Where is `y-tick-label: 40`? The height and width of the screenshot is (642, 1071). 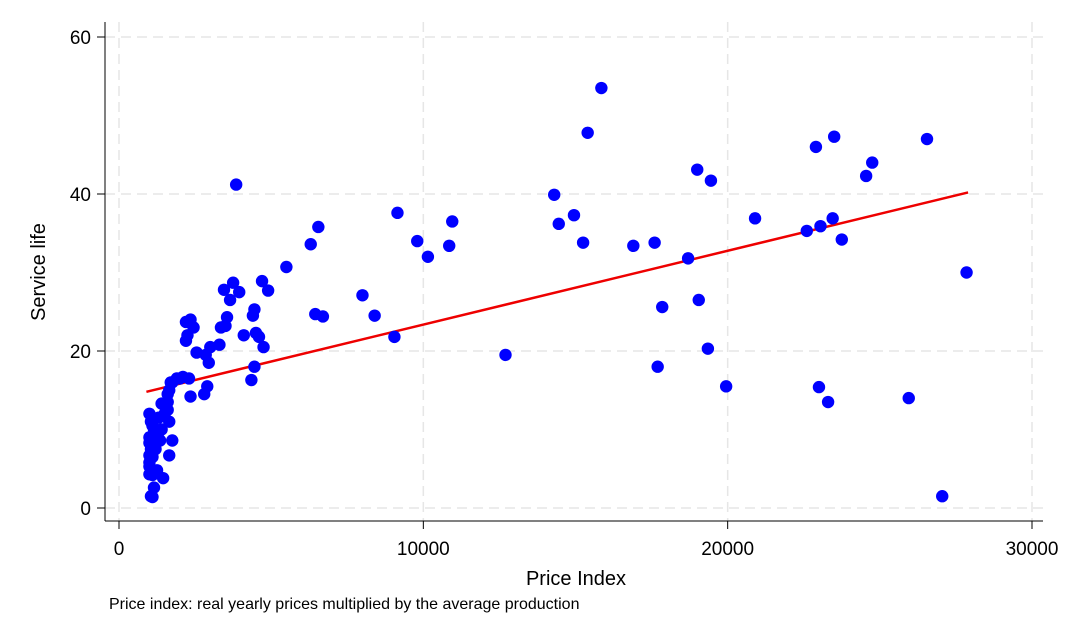 y-tick-label: 40 is located at coordinates (80, 195).